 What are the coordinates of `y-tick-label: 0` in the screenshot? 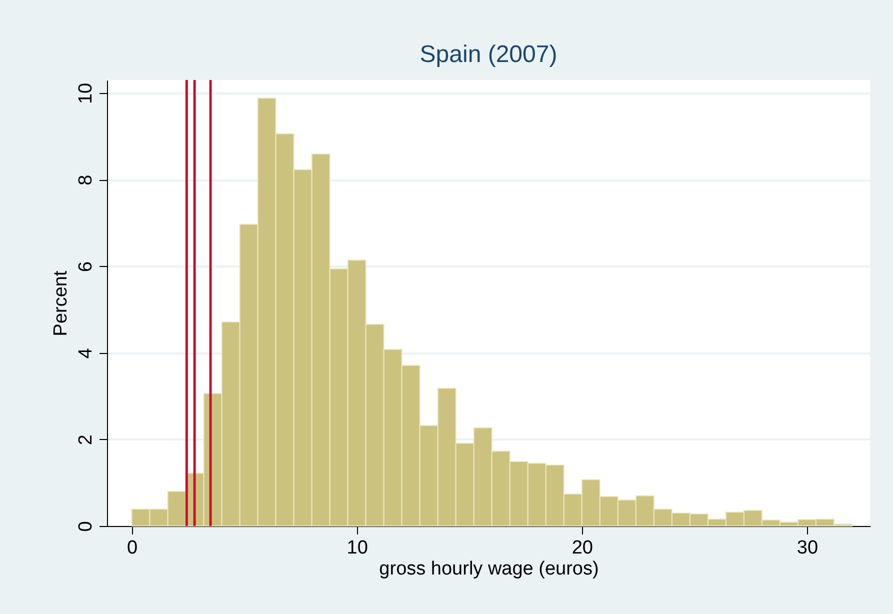 It's located at (86, 526).